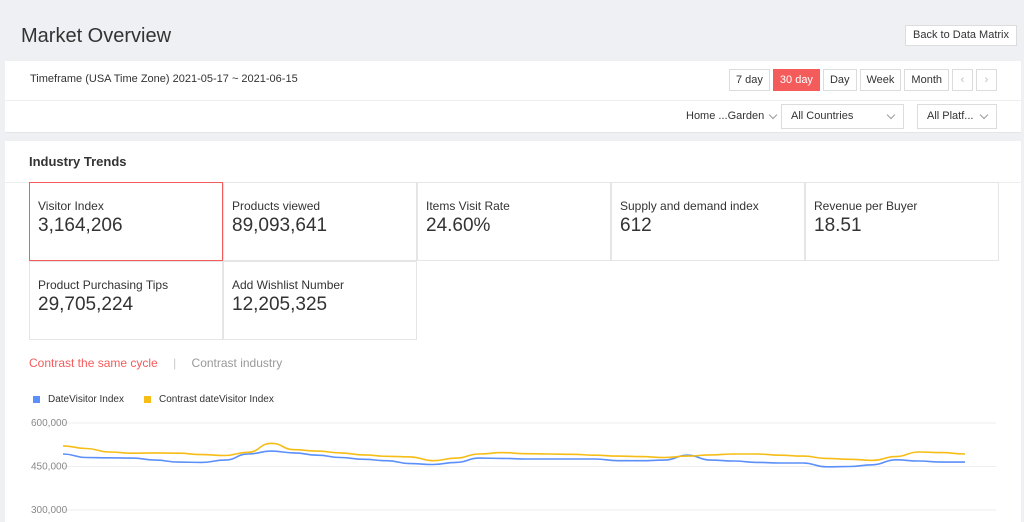 The width and height of the screenshot is (1024, 522). I want to click on prev-period-button: ‹, so click(962, 80).